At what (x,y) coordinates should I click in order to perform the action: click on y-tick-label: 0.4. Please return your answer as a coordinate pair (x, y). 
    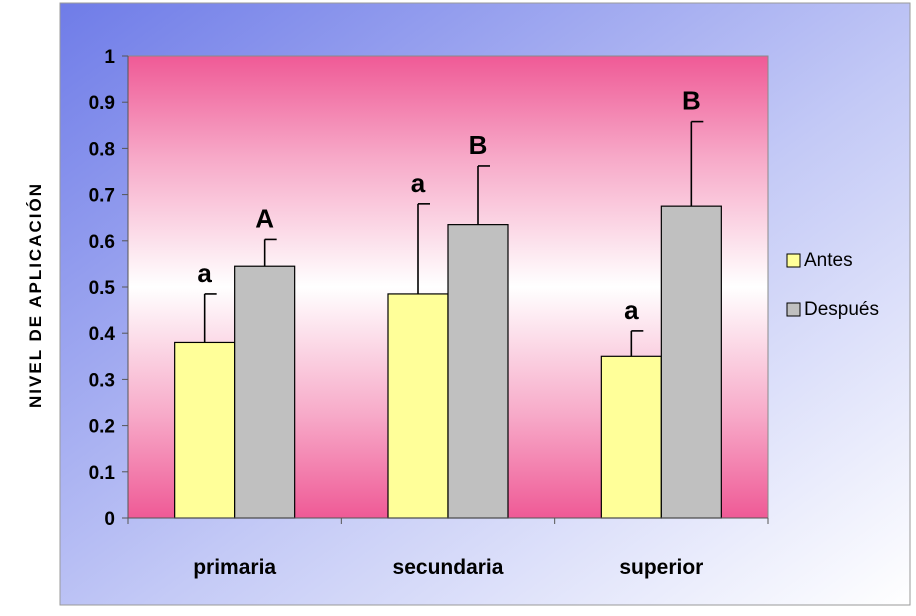
    Looking at the image, I should click on (102, 334).